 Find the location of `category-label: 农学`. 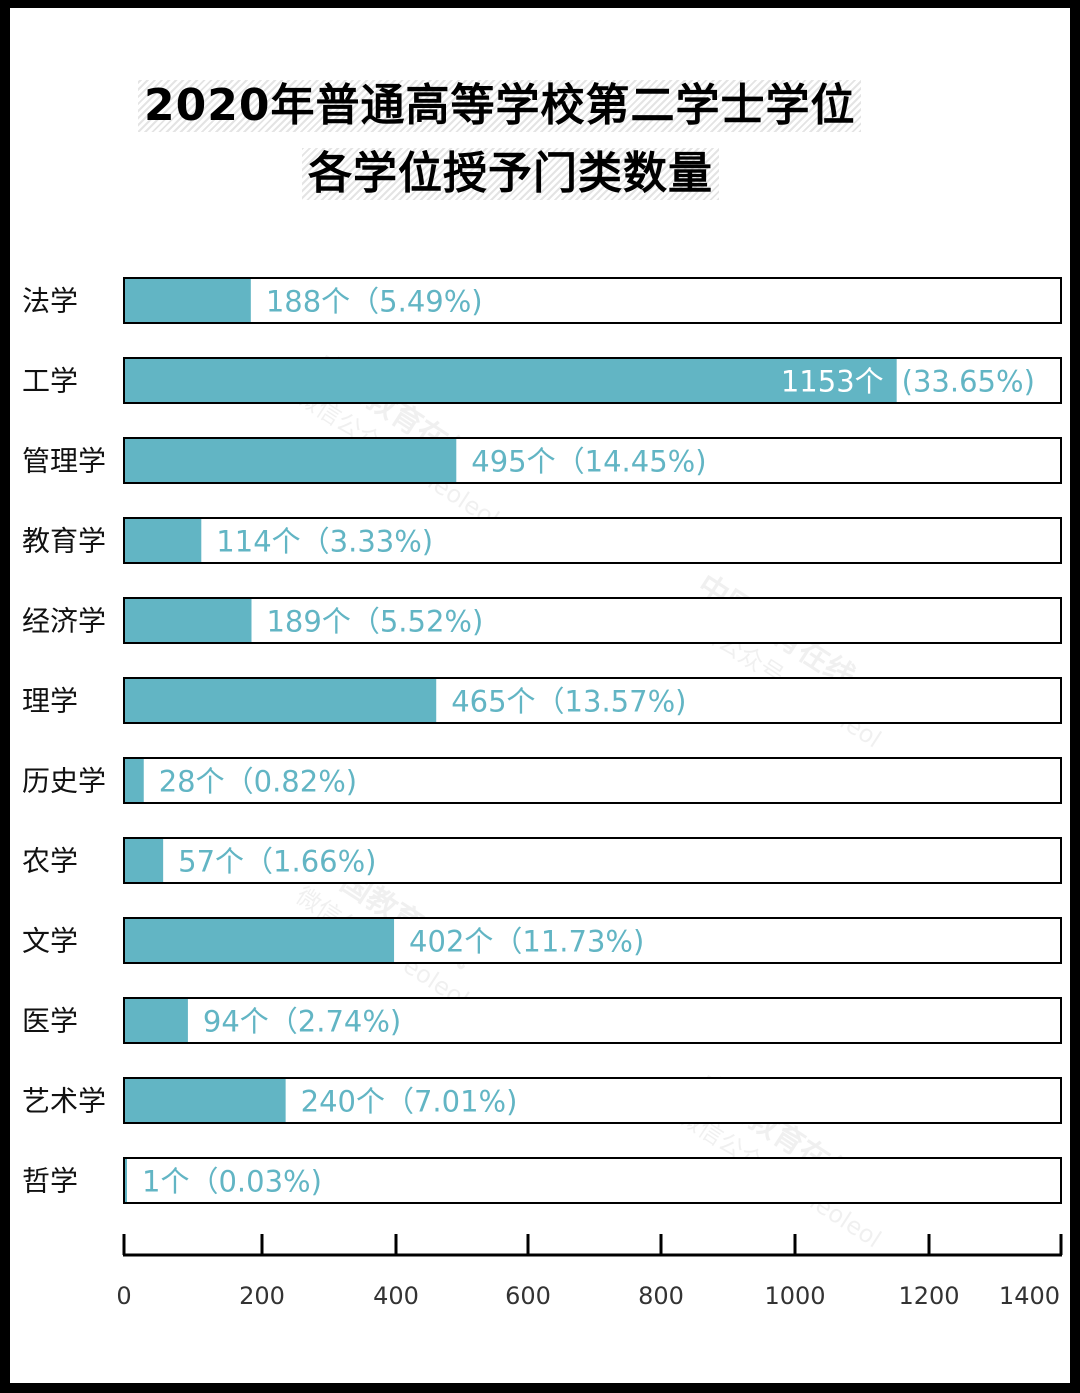

category-label: 农学 is located at coordinates (50, 861).